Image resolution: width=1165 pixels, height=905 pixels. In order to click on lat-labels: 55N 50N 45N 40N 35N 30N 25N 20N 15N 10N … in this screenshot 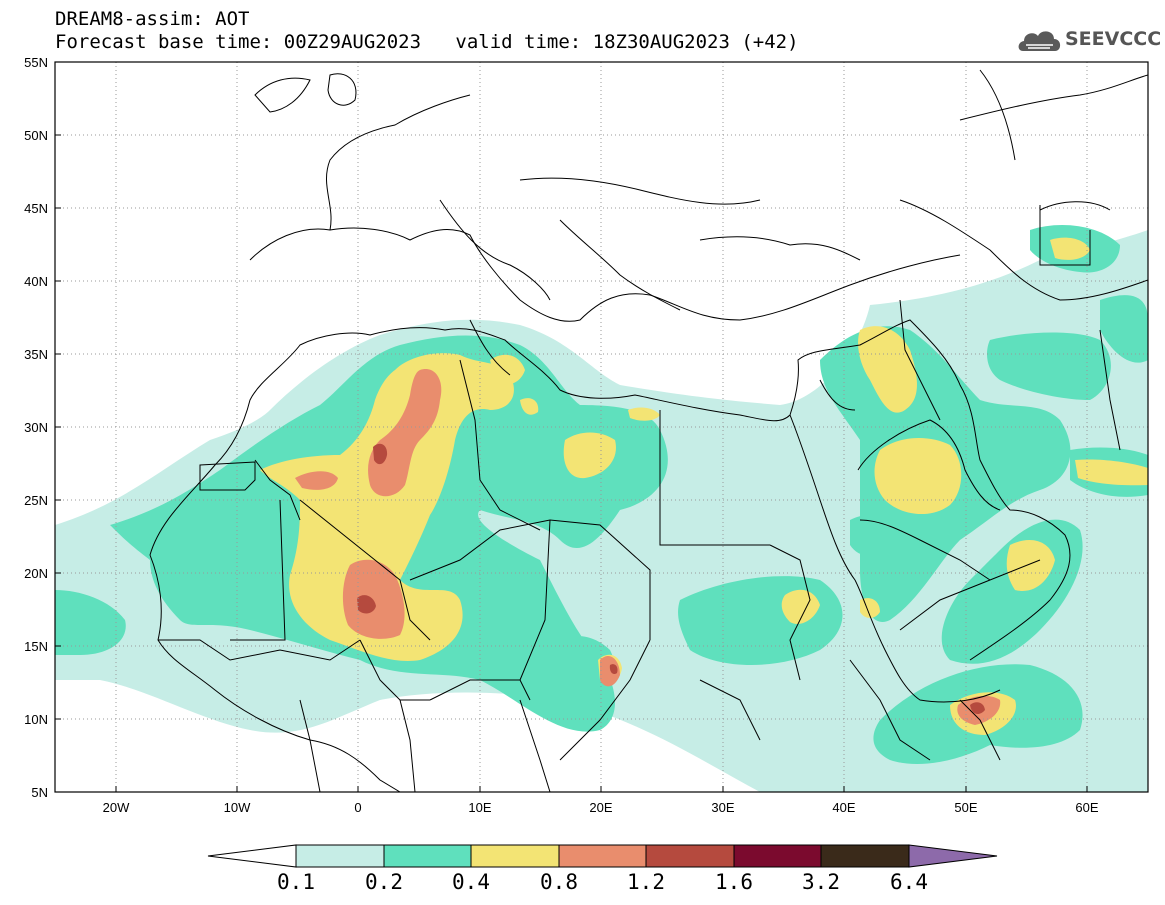, I will do `click(36, 427)`.